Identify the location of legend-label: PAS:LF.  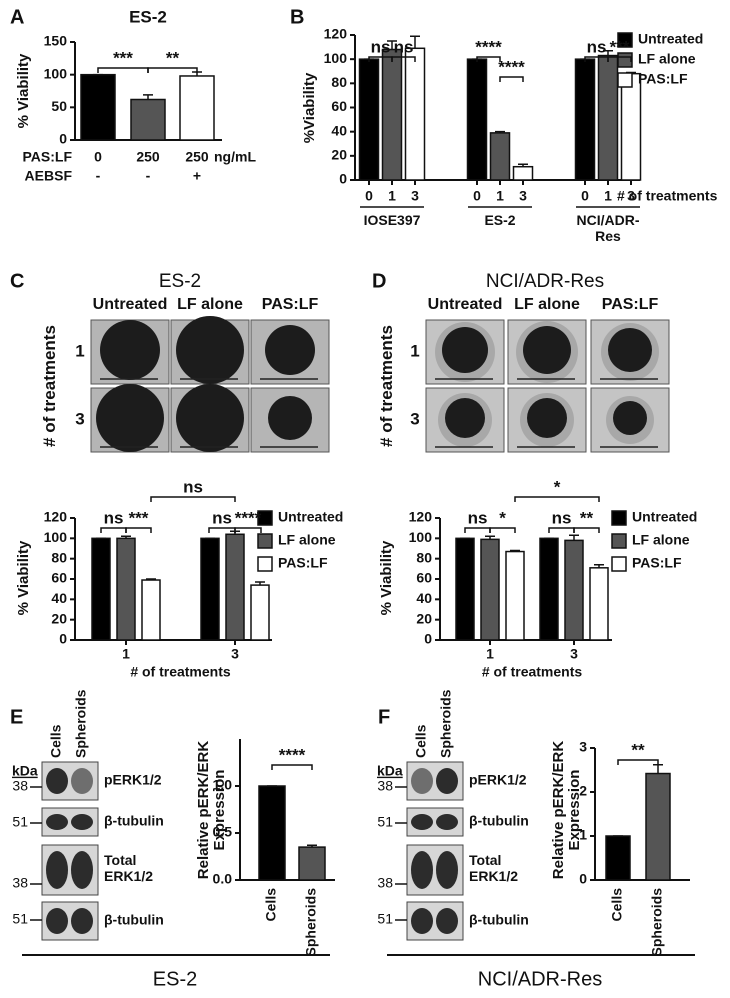
(657, 563).